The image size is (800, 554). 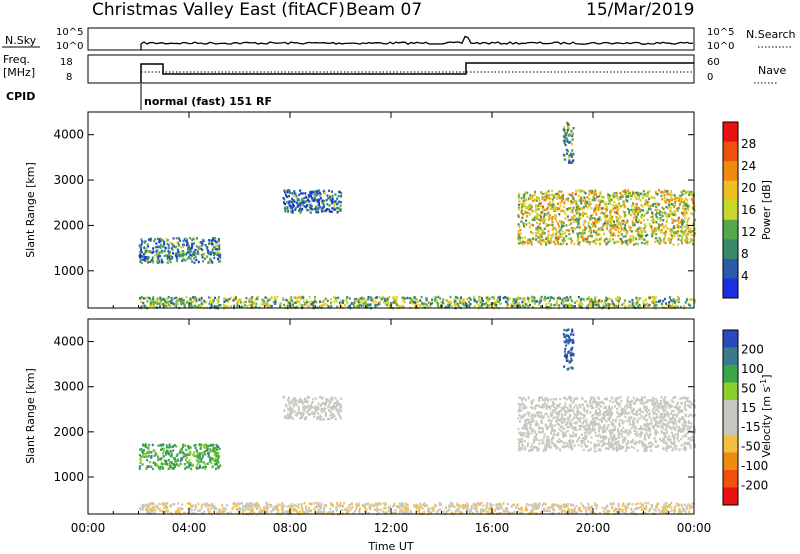 What do you see at coordinates (730, 268) in the screenshot?
I see `colorbar-box` at bounding box center [730, 268].